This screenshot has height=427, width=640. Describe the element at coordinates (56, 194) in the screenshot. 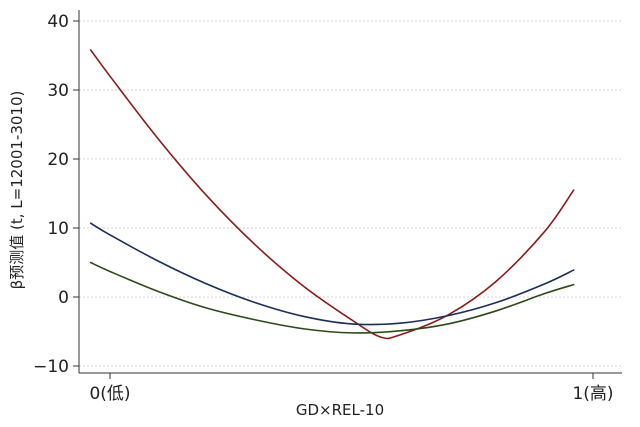

I see `y-axis-ticks: −10 0 10 20 30 40` at that location.